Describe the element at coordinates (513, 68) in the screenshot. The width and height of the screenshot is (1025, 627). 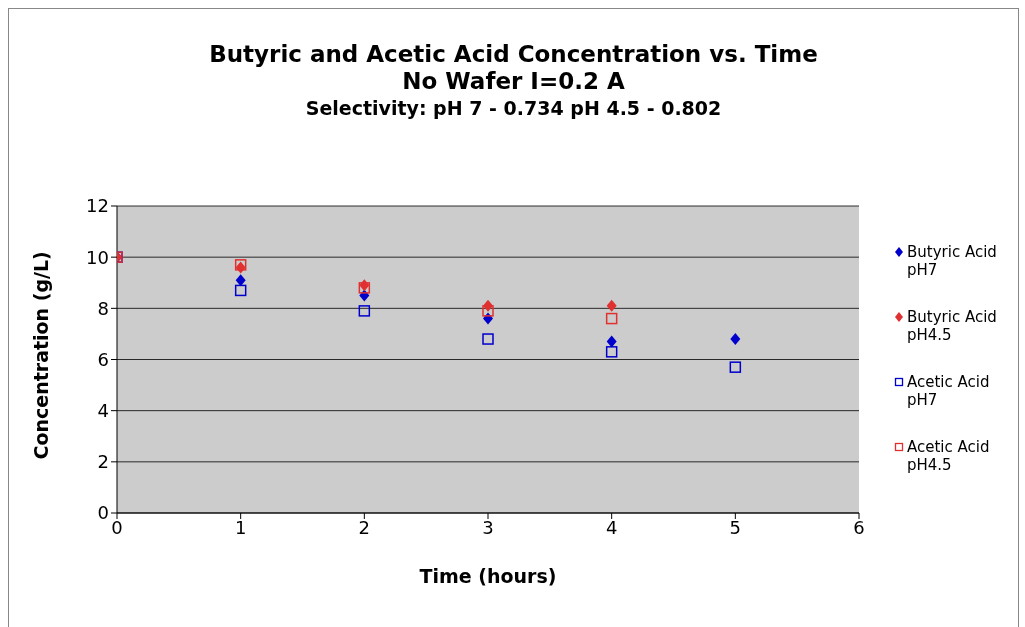
I see `chart-title: Butyric and Acetic Acid Concentration vs. Time No Wafer I=0.2 A` at that location.